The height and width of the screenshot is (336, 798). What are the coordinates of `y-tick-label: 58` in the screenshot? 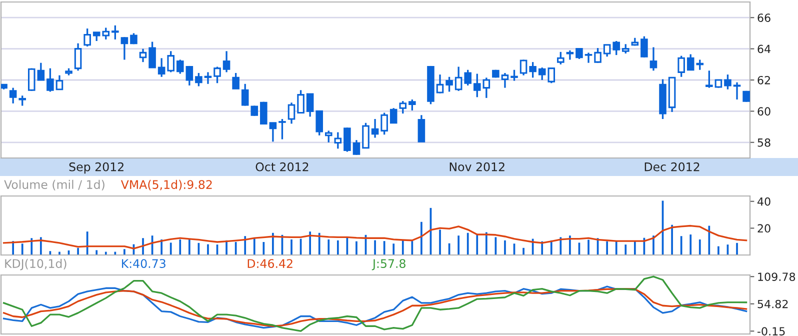 It's located at (764, 142).